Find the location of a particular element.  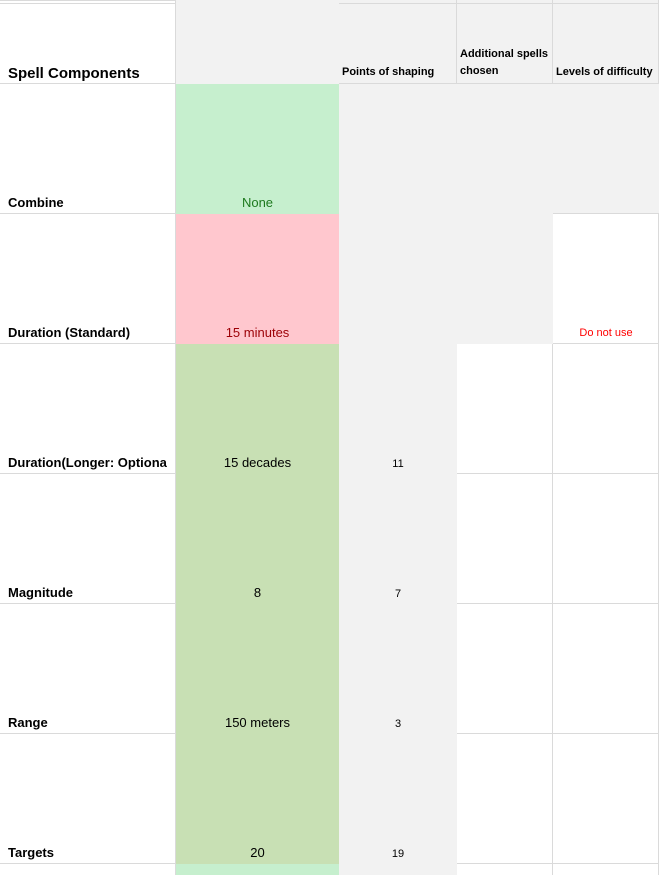

row-range-difficulty-cell is located at coordinates (606, 669).